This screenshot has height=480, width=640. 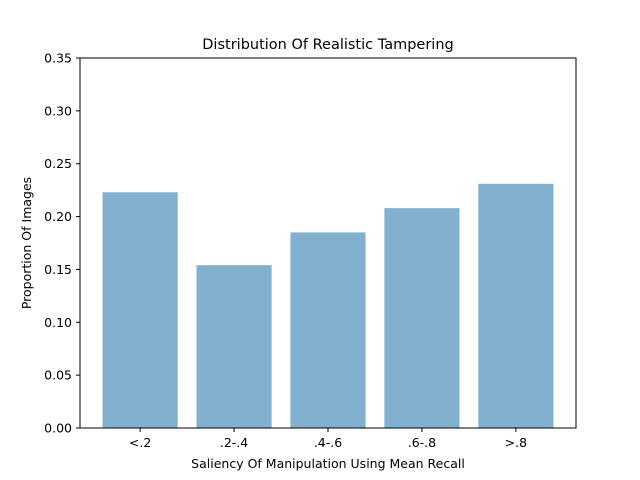 I want to click on y-tick-label: 0.15, so click(x=58, y=269).